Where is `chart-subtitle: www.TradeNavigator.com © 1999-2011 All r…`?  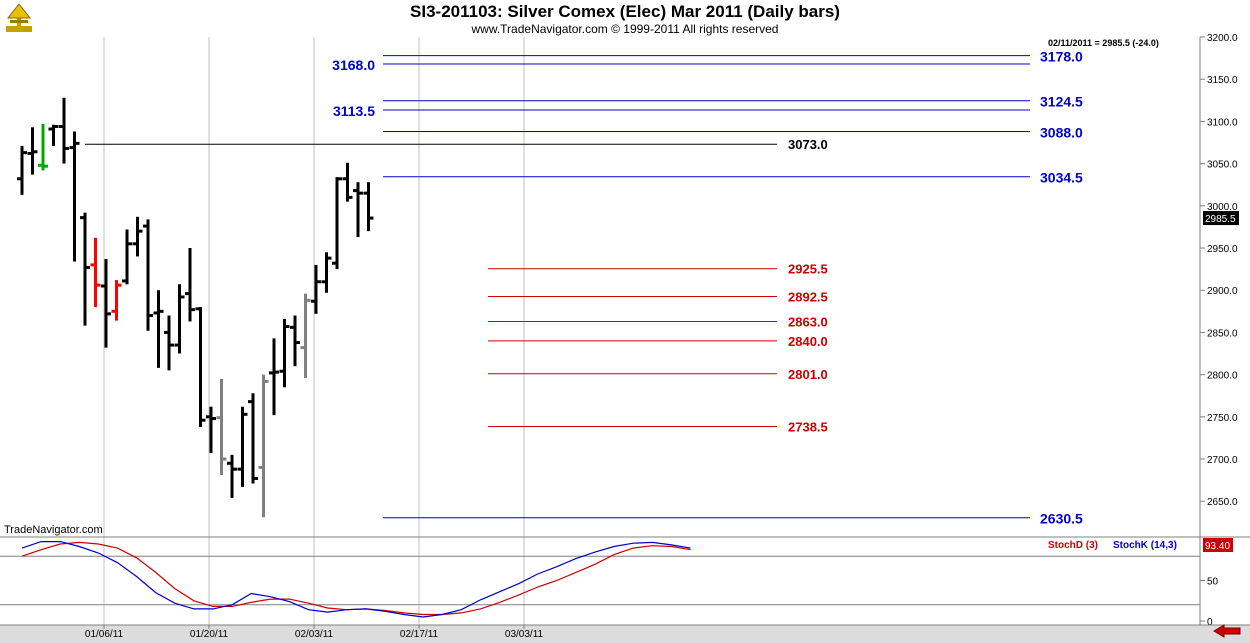 chart-subtitle: www.TradeNavigator.com © 1999-2011 All r… is located at coordinates (625, 29).